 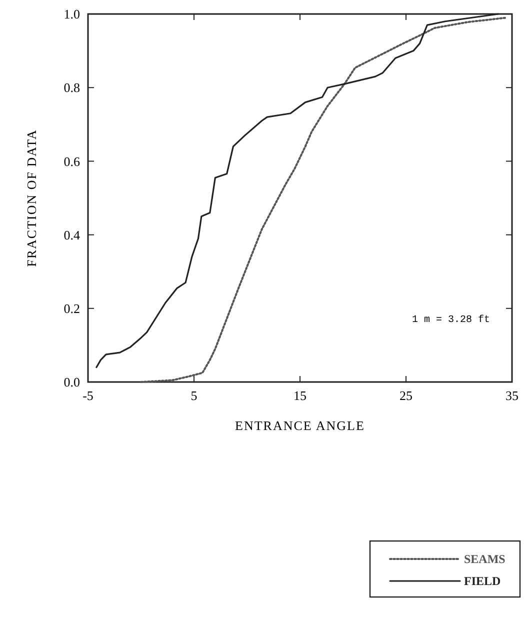 What do you see at coordinates (72, 382) in the screenshot?
I see `y-tick-label: 0.0` at bounding box center [72, 382].